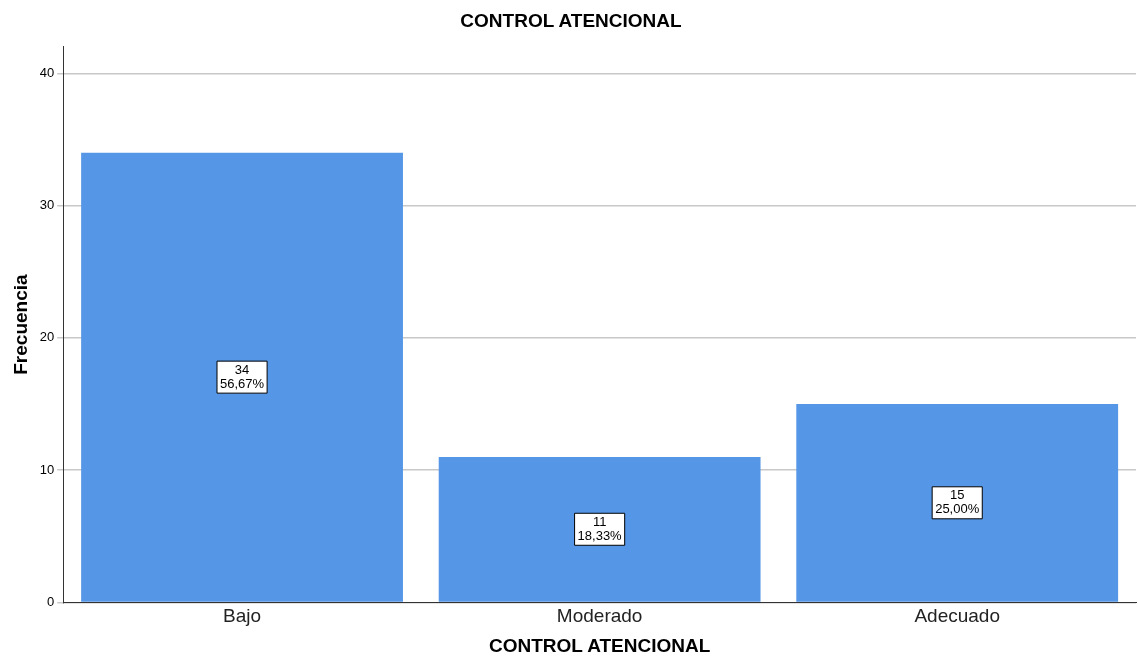 The width and height of the screenshot is (1138, 666). I want to click on y-tick-label: 30, so click(47, 205).